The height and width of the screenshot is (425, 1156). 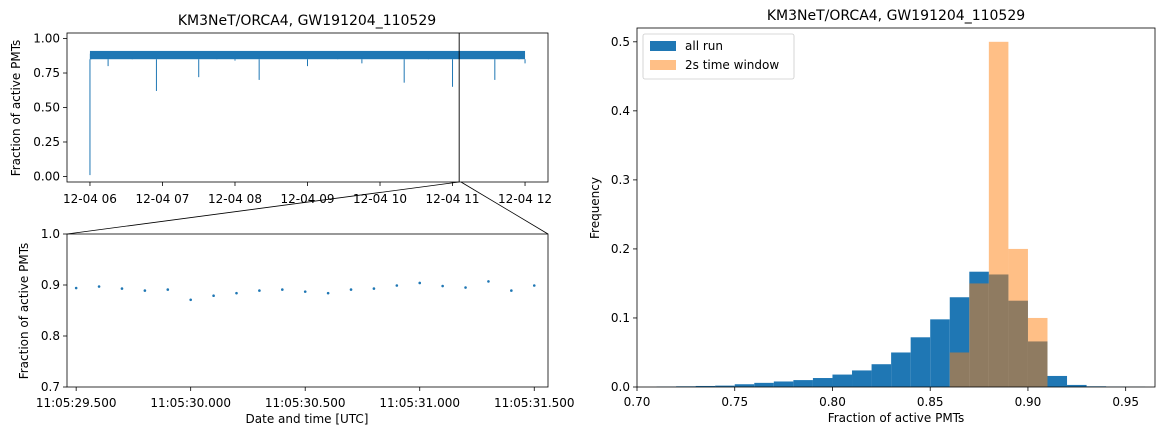 What do you see at coordinates (704, 46) in the screenshot?
I see `legend-label-all-run: all run` at bounding box center [704, 46].